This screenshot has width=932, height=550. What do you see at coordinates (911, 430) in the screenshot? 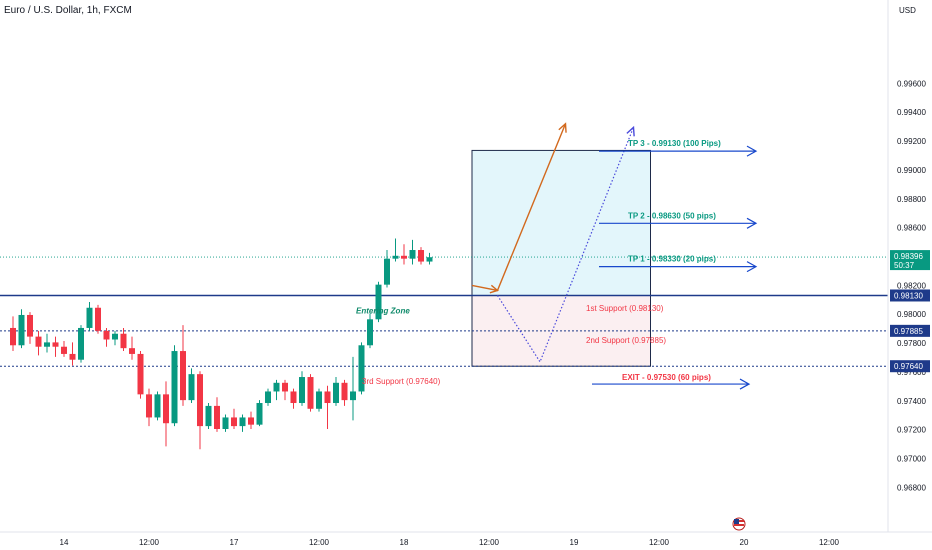
I see `price-tick-label: 0.97200` at bounding box center [911, 430].